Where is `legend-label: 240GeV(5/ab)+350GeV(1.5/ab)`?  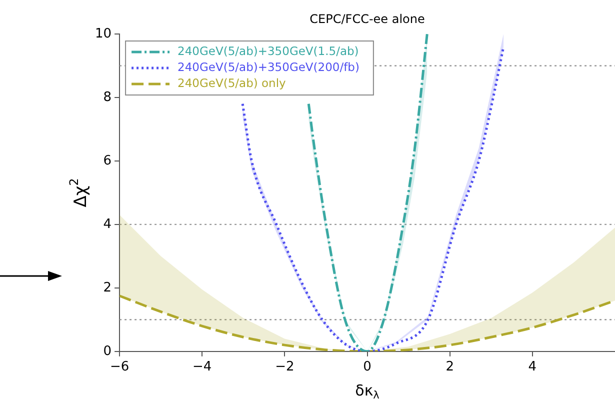
legend-label: 240GeV(5/ab)+350GeV(1.5/ab) is located at coordinates (268, 51).